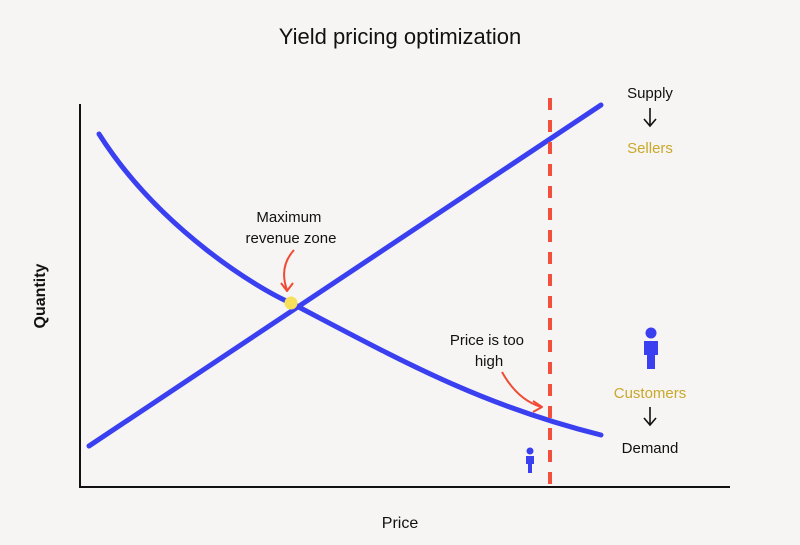  Describe the element at coordinates (489, 351) in the screenshot. I see `price-too-high-annotation: Price is too high` at that location.